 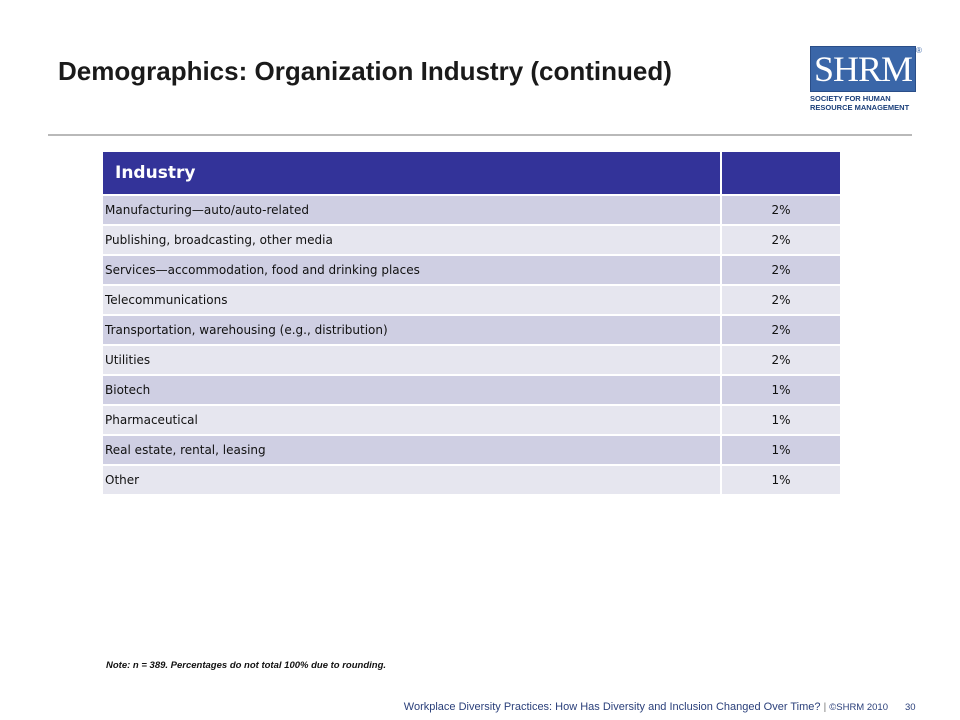 I want to click on table-row: Other 1%, so click(x=471, y=479).